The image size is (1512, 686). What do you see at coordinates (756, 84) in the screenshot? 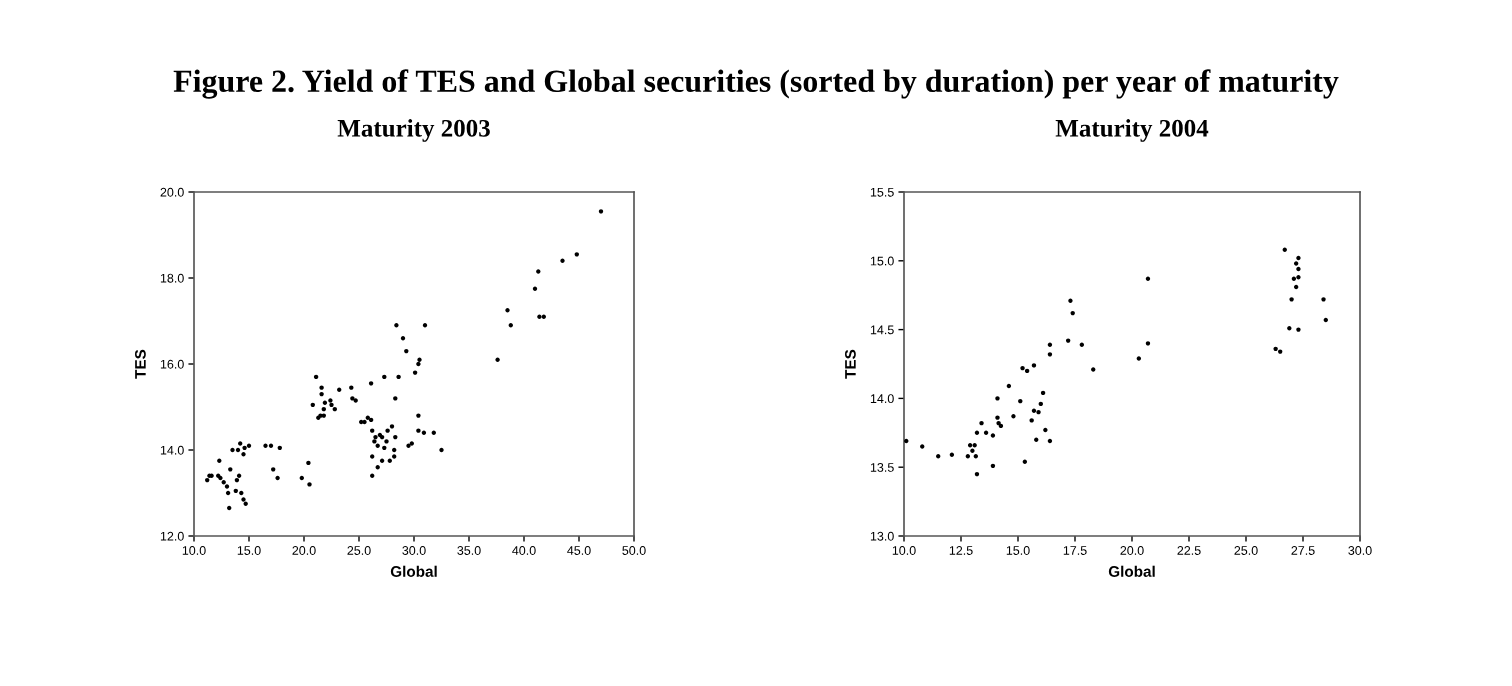
I see `text: Figure 2. Yield of TES and Global securities (sorted by duration) per year of maturity` at bounding box center [756, 84].